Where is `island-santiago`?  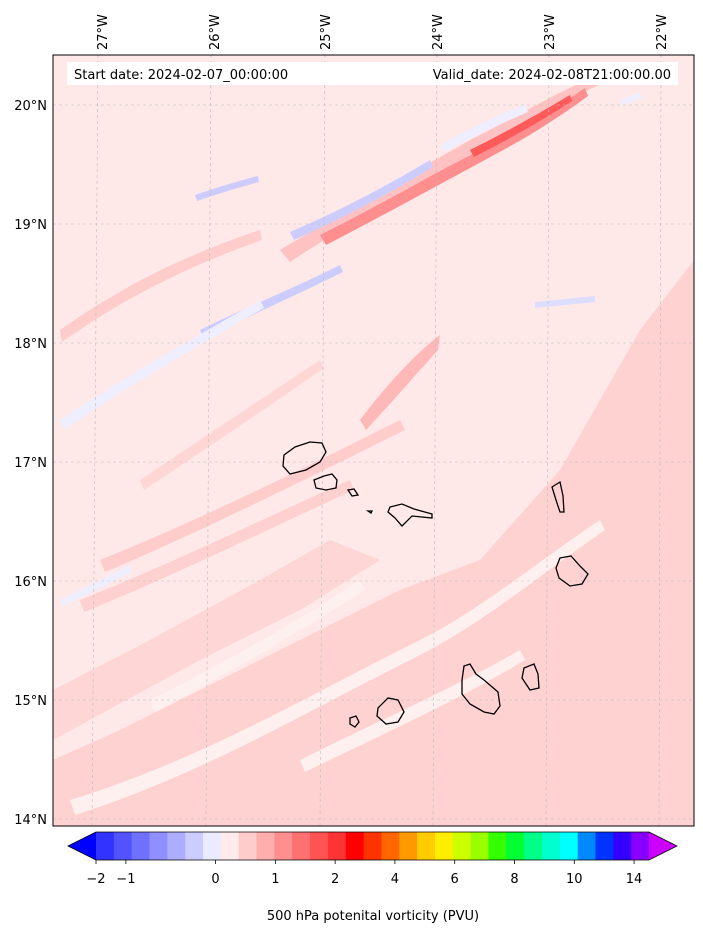 island-santiago is located at coordinates (481, 689).